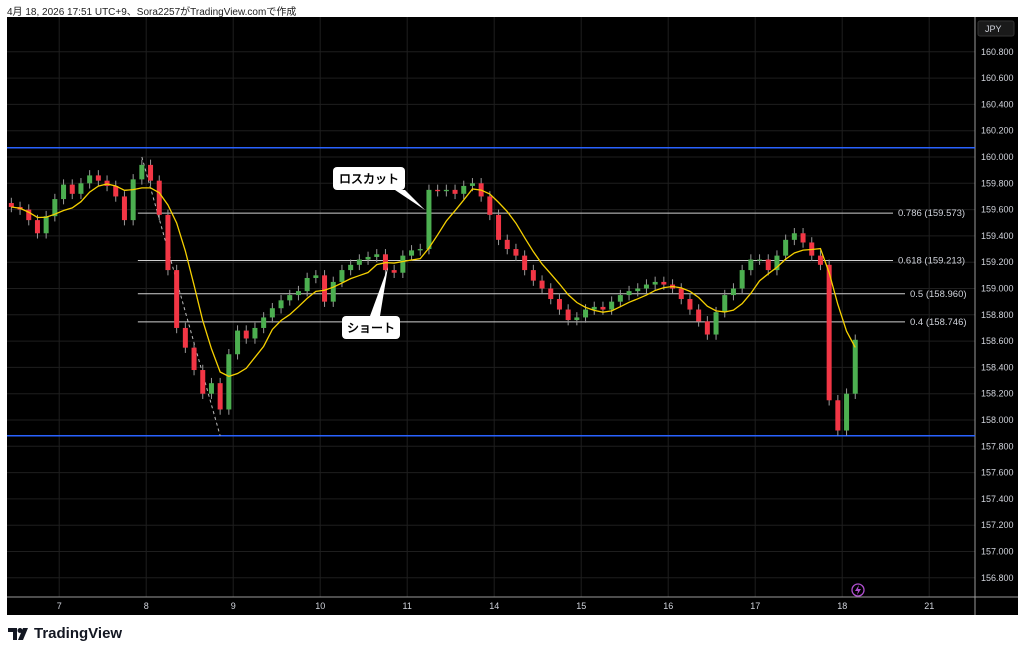 The height and width of the screenshot is (654, 1024). What do you see at coordinates (997, 315) in the screenshot?
I see `price-tick-label: 158.800` at bounding box center [997, 315].